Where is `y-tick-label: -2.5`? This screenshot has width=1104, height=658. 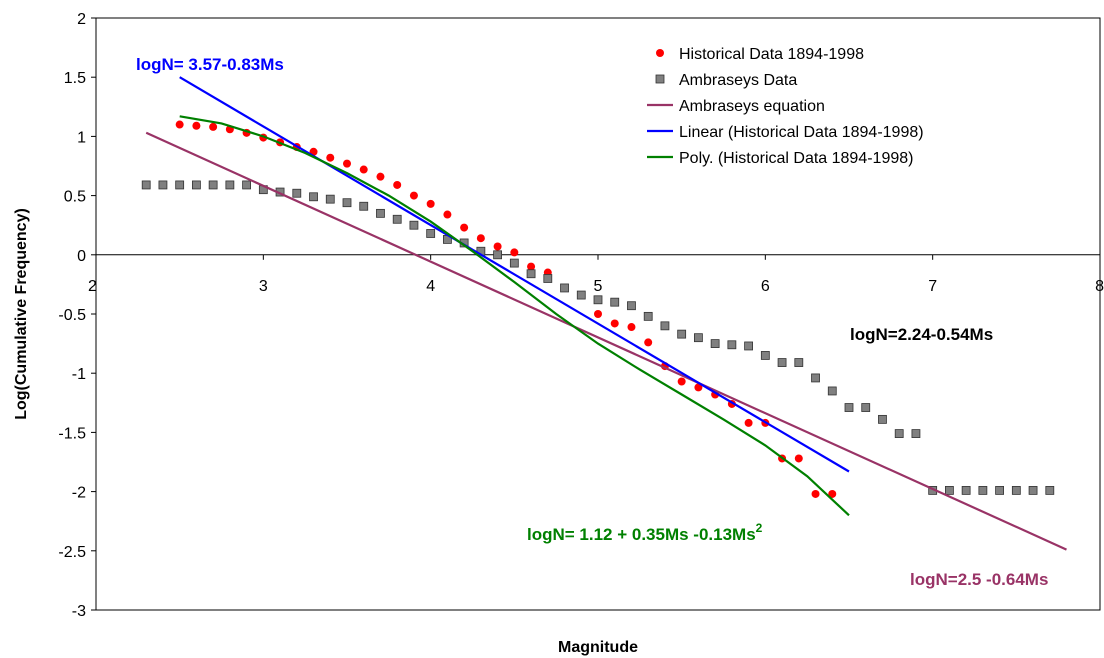 y-tick-label: -2.5 is located at coordinates (72, 552).